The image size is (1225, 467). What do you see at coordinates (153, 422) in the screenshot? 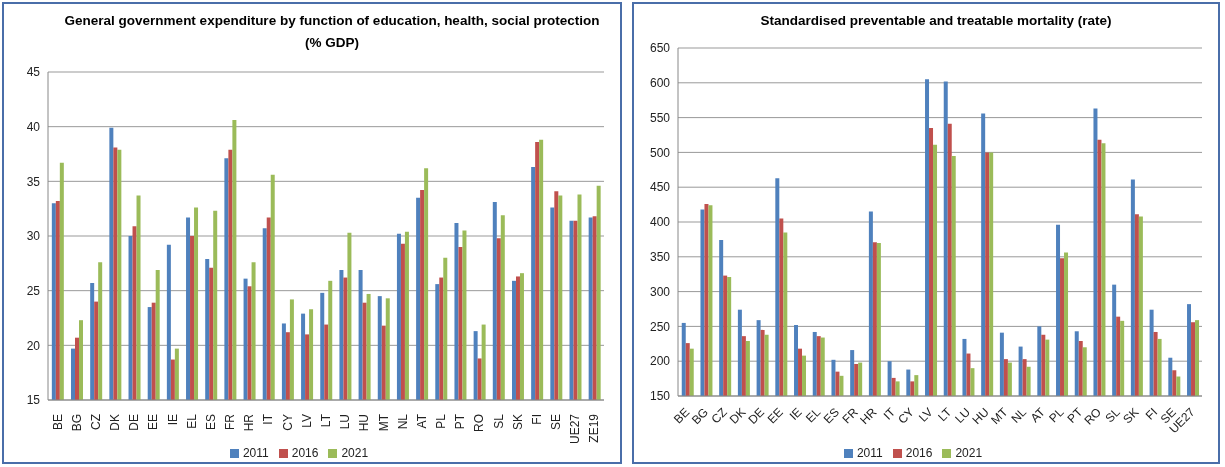
I see `x-tick-label: EE` at bounding box center [153, 422].